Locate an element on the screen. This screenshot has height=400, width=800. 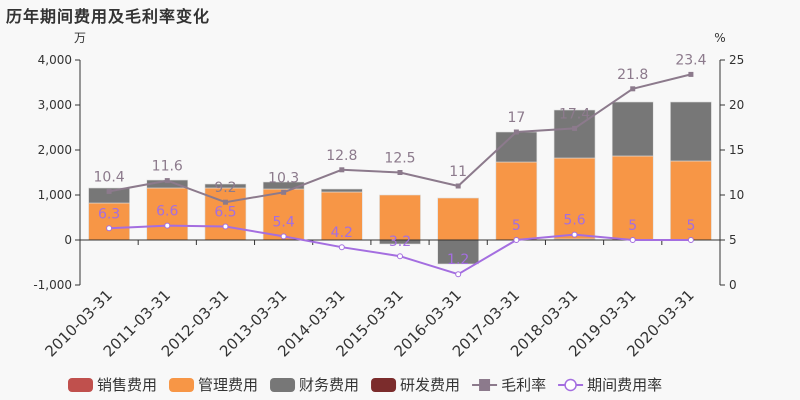
right-tick-label: 0 is located at coordinates (733, 285).